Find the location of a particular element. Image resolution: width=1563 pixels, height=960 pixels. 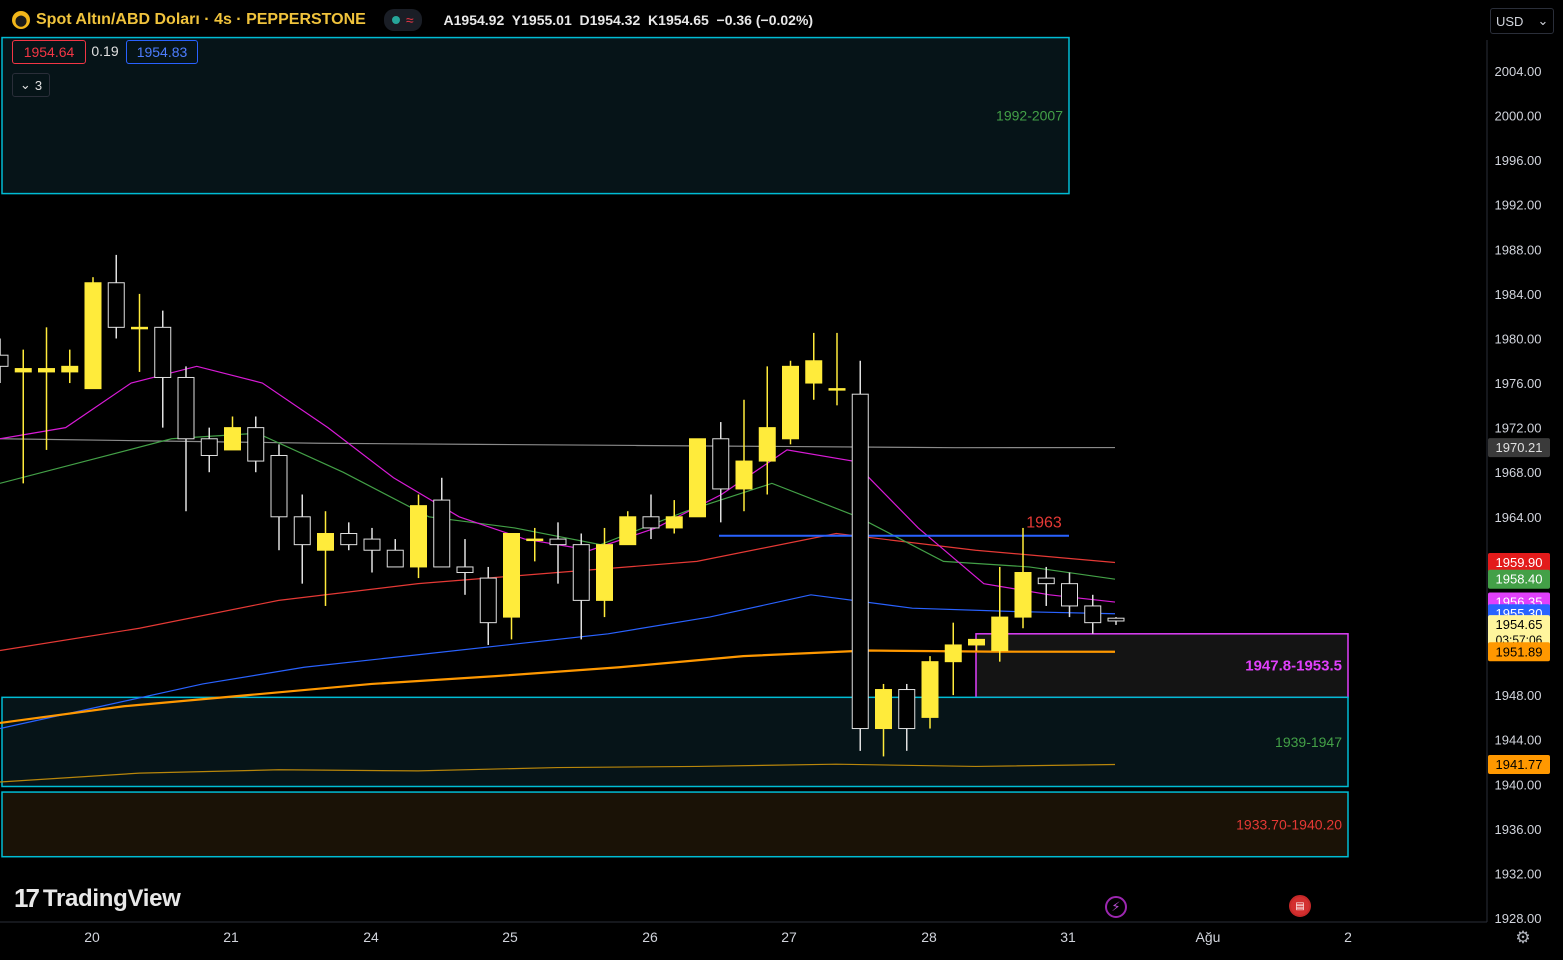

price-tick-label: 1972.00 is located at coordinates (1518, 428).